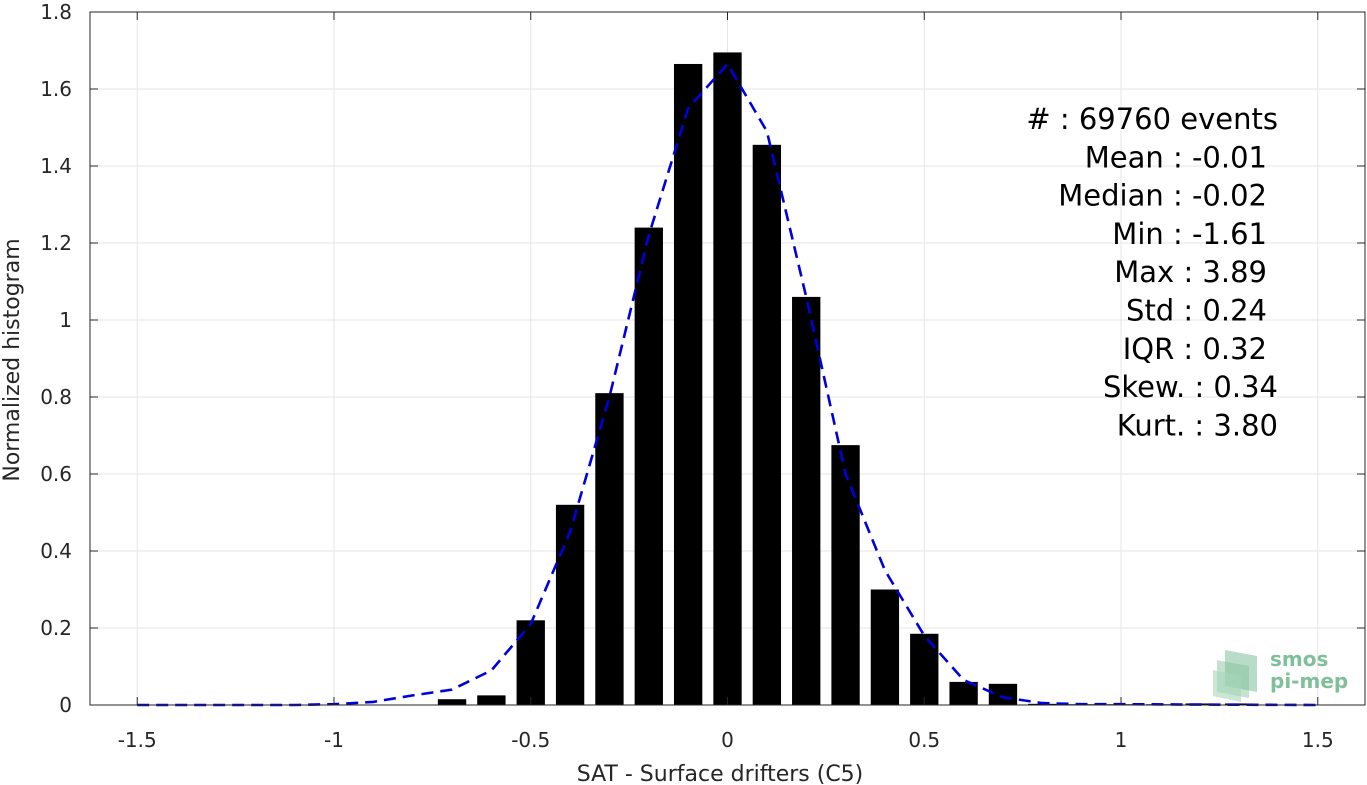  What do you see at coordinates (334, 740) in the screenshot?
I see `x-tick-label: -1` at bounding box center [334, 740].